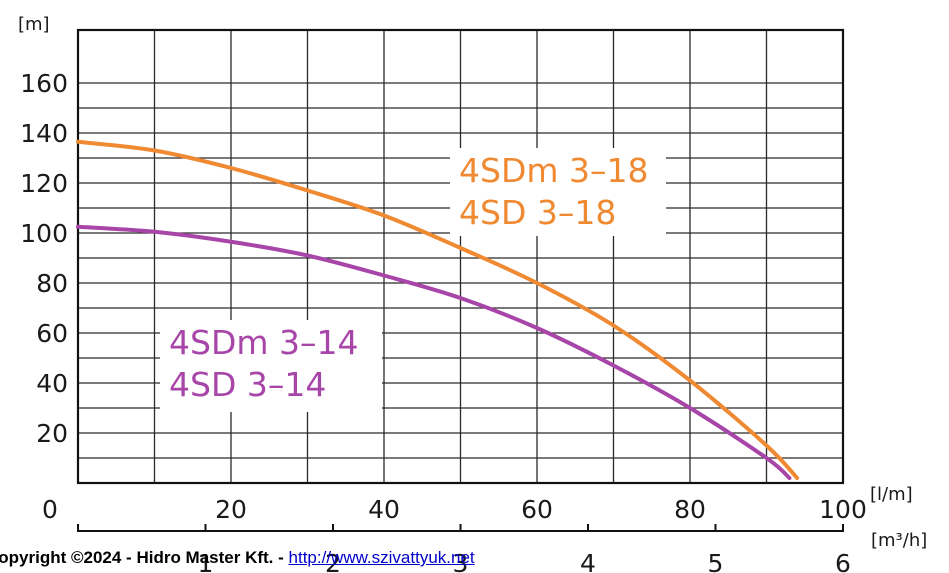 This screenshot has height=573, width=949. I want to click on y-tick-labels: 20 40 60 80 100 120 140 160 0, so click(44, 296).